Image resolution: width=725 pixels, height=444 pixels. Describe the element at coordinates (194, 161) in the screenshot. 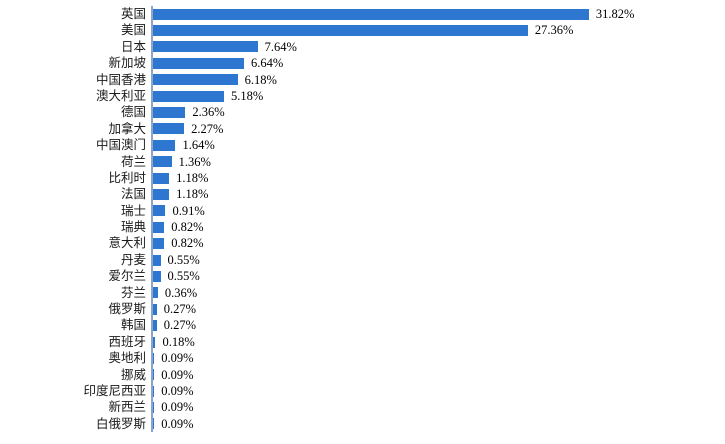

I see `value-label: 1.36%` at that location.